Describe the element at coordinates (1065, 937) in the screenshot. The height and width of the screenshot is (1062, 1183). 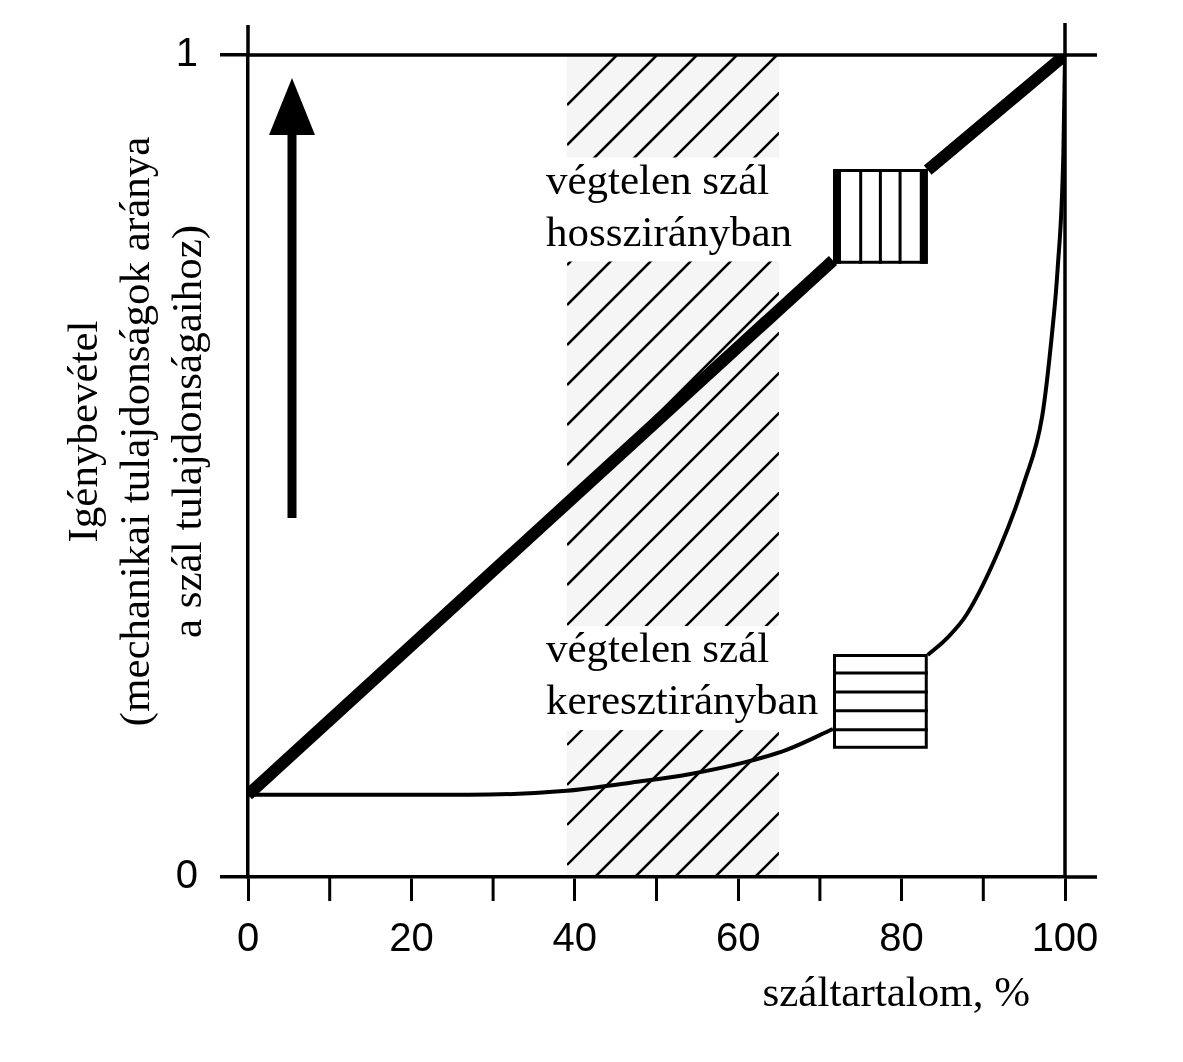
I see `x-tick-label: 100` at that location.